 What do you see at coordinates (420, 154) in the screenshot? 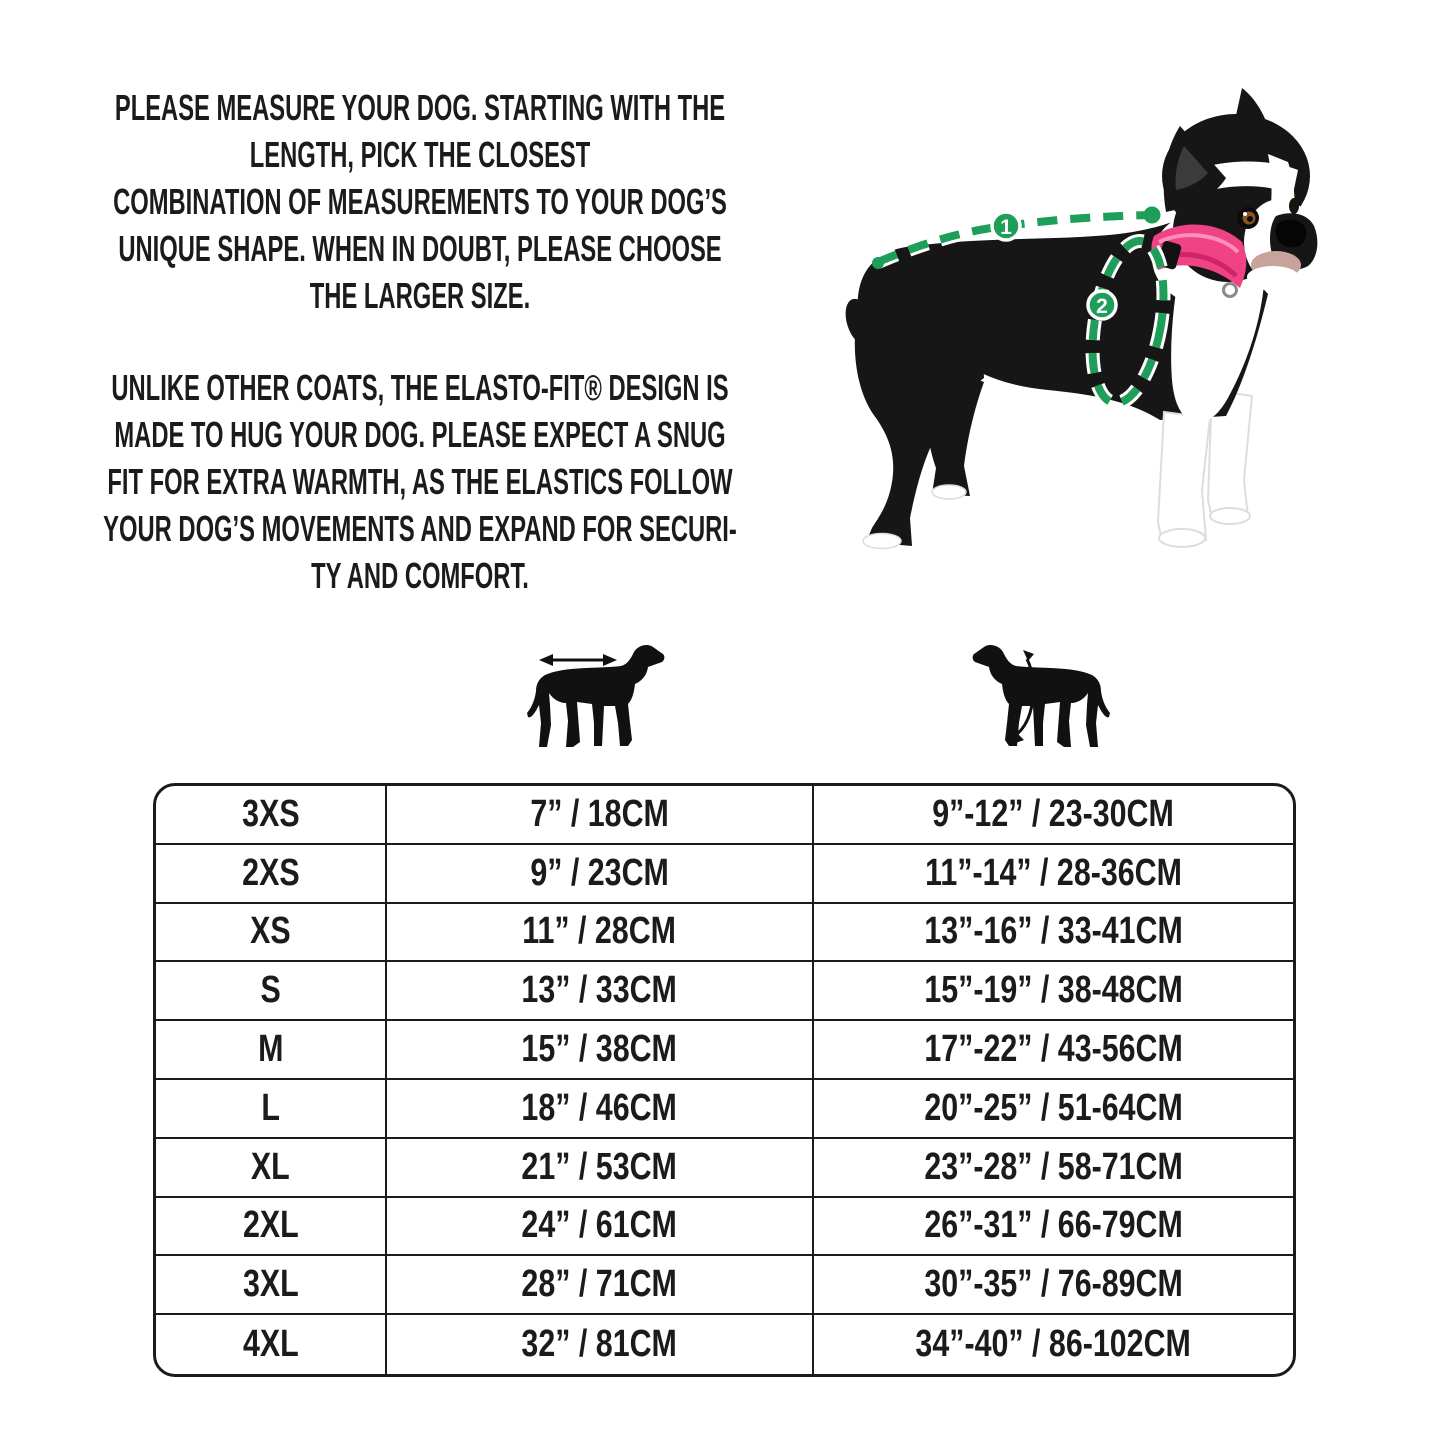
I see `instruction-line: LENGTH, PICK THE CLOSEST` at bounding box center [420, 154].